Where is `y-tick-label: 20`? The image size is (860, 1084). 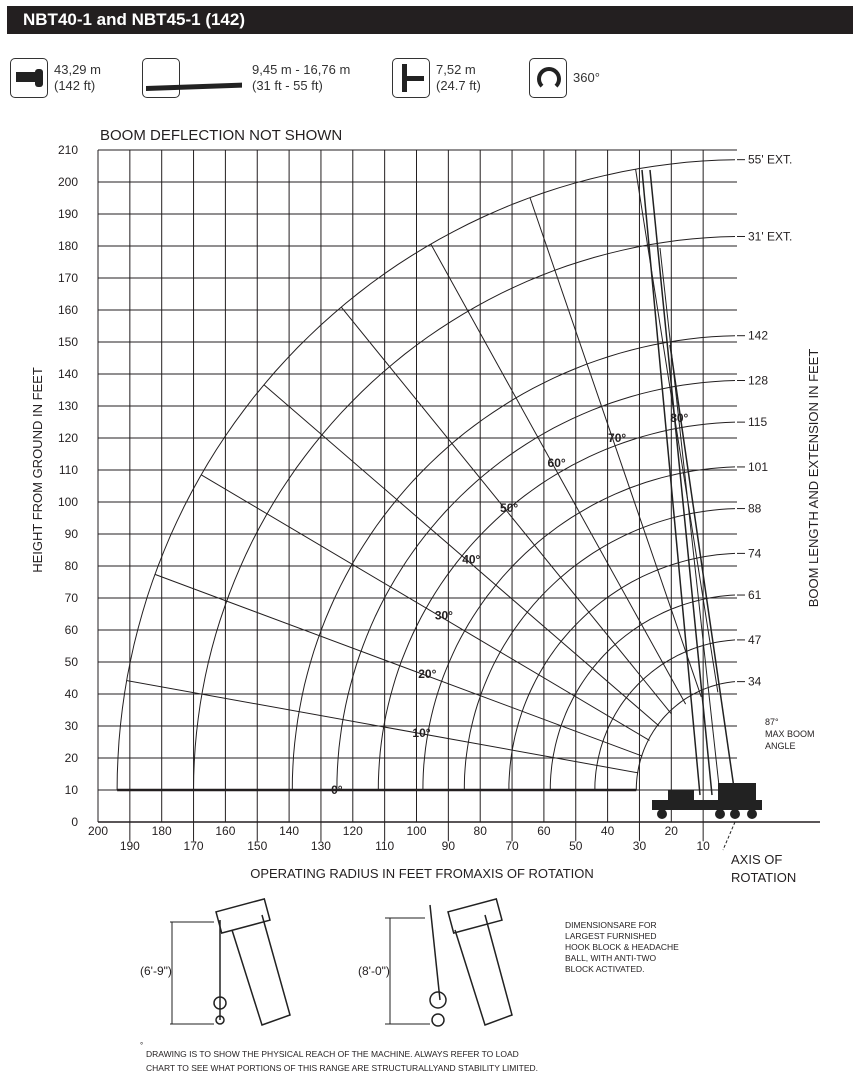 y-tick-label: 20 is located at coordinates (72, 758).